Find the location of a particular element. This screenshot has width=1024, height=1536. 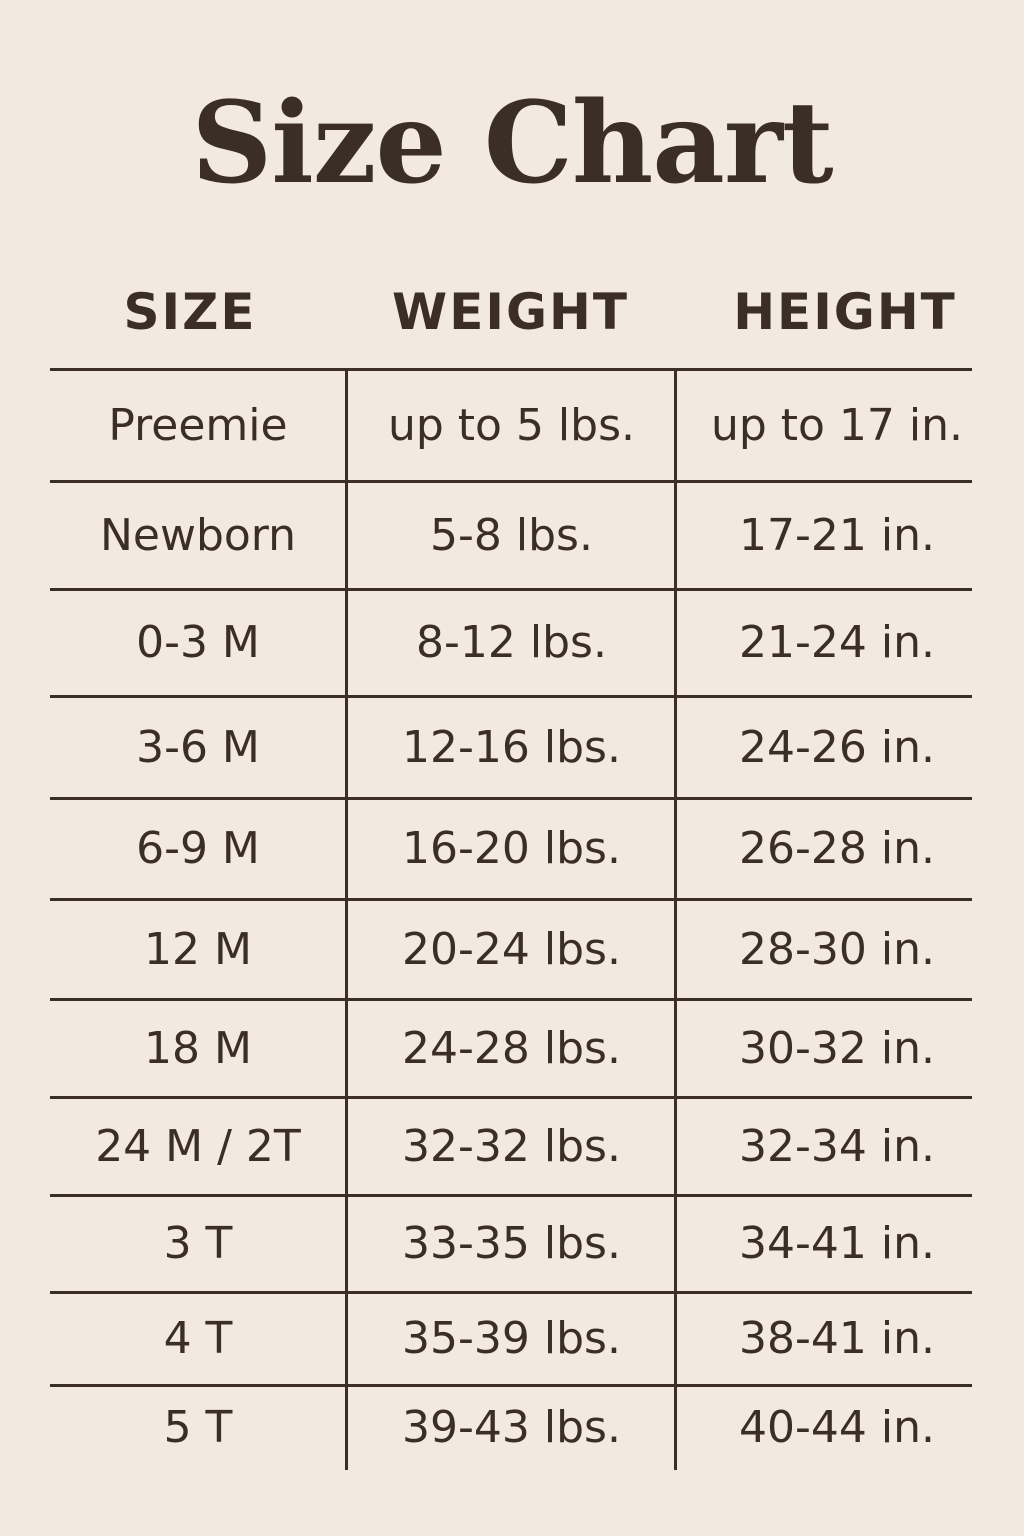

height-cell: 30-32 in. is located at coordinates (837, 1048).